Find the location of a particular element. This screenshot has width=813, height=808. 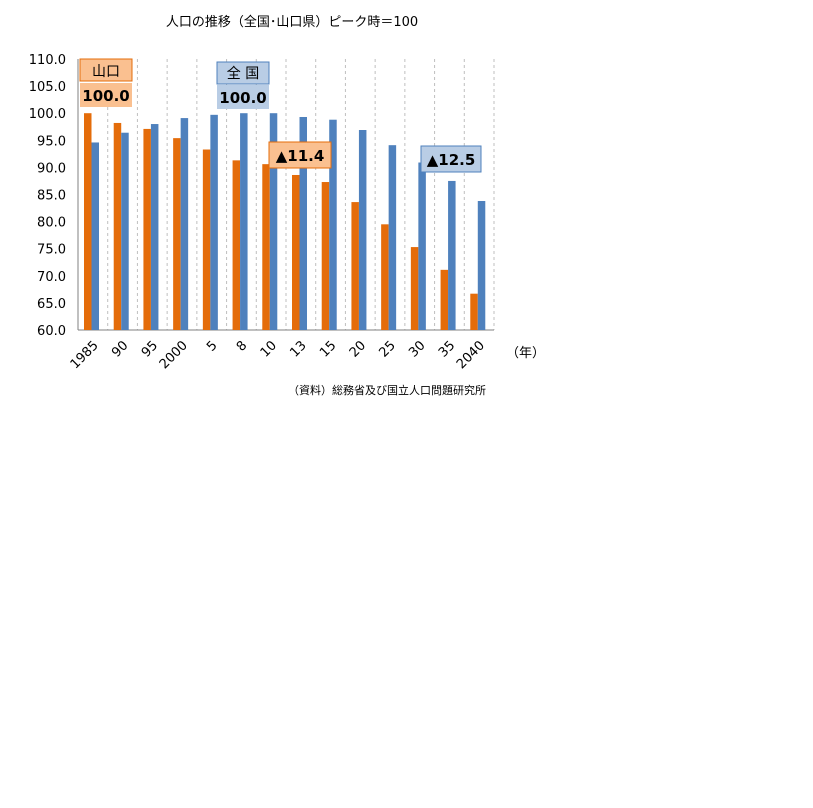

x-tick-label: 2040 is located at coordinates (471, 355).